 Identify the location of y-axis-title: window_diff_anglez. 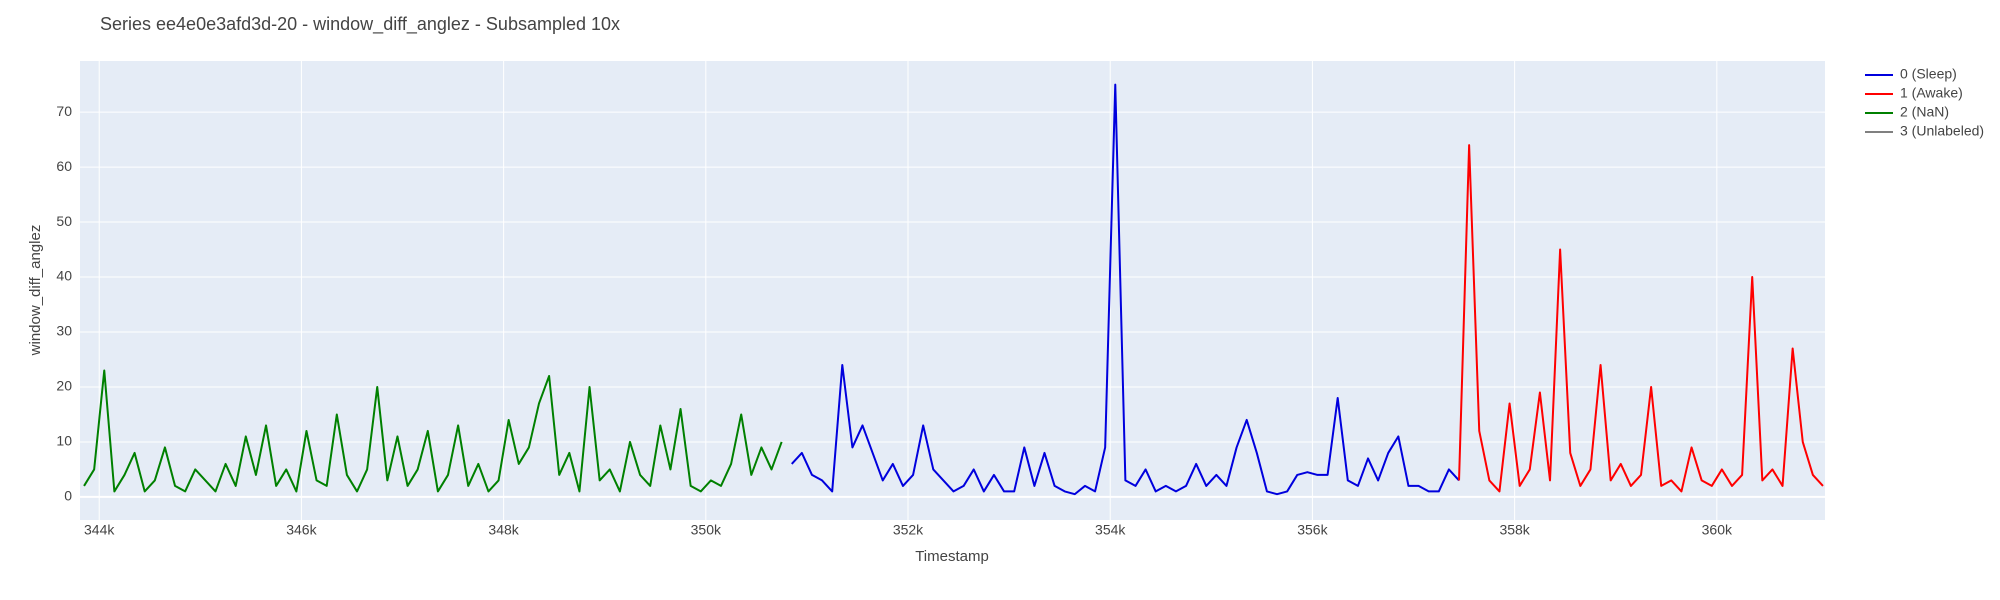
(35, 291).